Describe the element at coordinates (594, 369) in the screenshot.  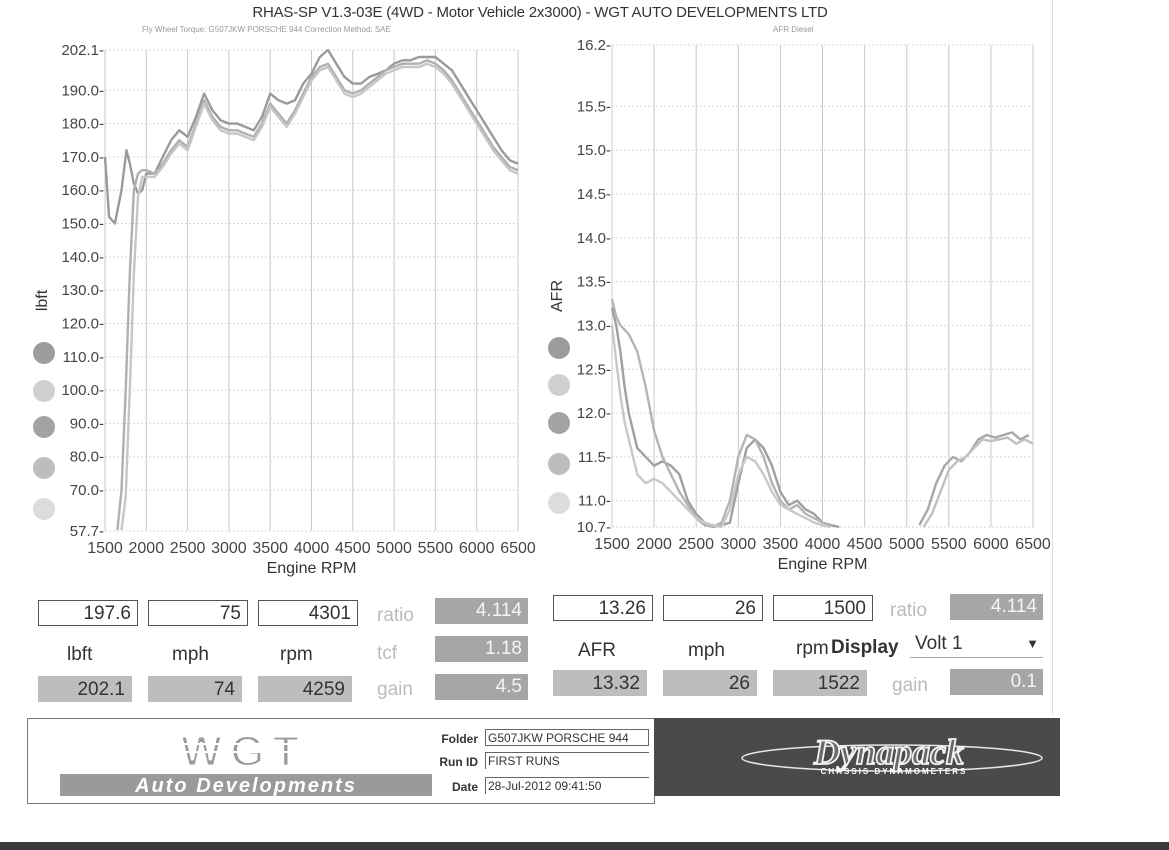
I see `y-tick-label: 12.5-` at that location.